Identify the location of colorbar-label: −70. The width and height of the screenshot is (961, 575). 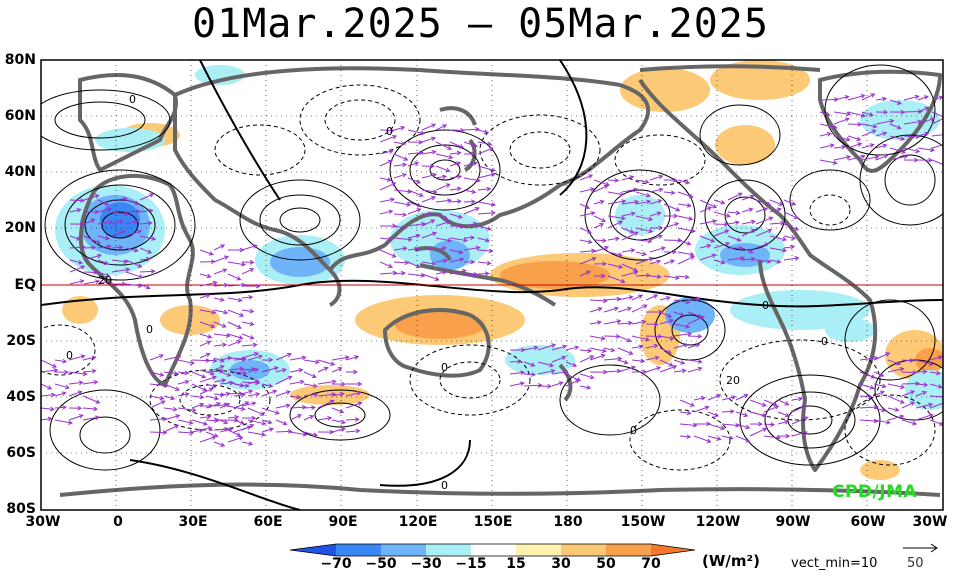
(336, 564).